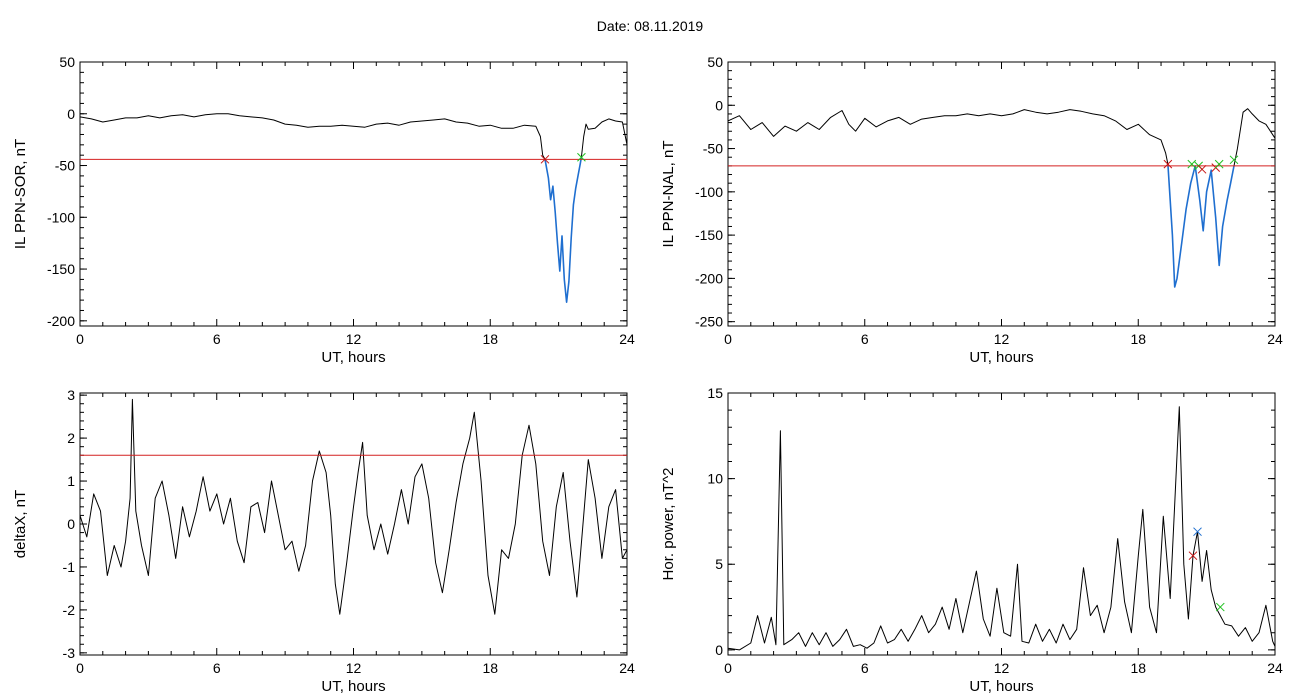 Image resolution: width=1300 pixels, height=700 pixels. What do you see at coordinates (715, 393) in the screenshot?
I see `y-tick-label: 15` at bounding box center [715, 393].